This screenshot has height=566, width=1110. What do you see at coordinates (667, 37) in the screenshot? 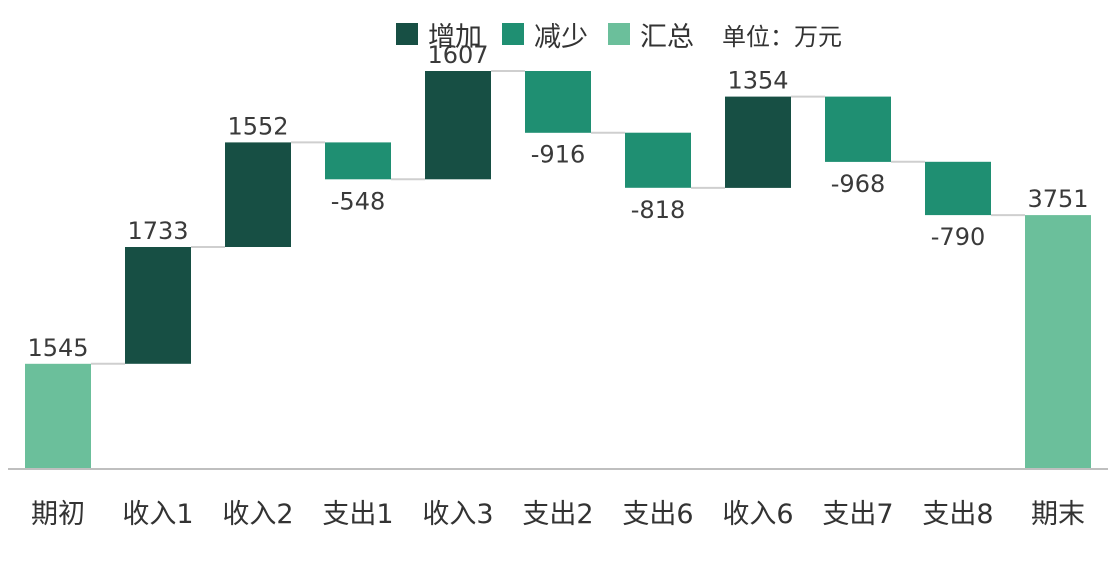
I see `legend-label-total: 汇总` at bounding box center [667, 37].